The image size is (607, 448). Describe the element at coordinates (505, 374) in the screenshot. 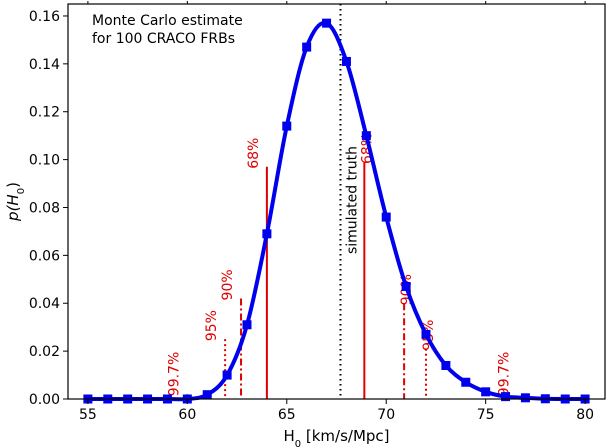

I see `ci-997-high-label: 99.7%` at that location.